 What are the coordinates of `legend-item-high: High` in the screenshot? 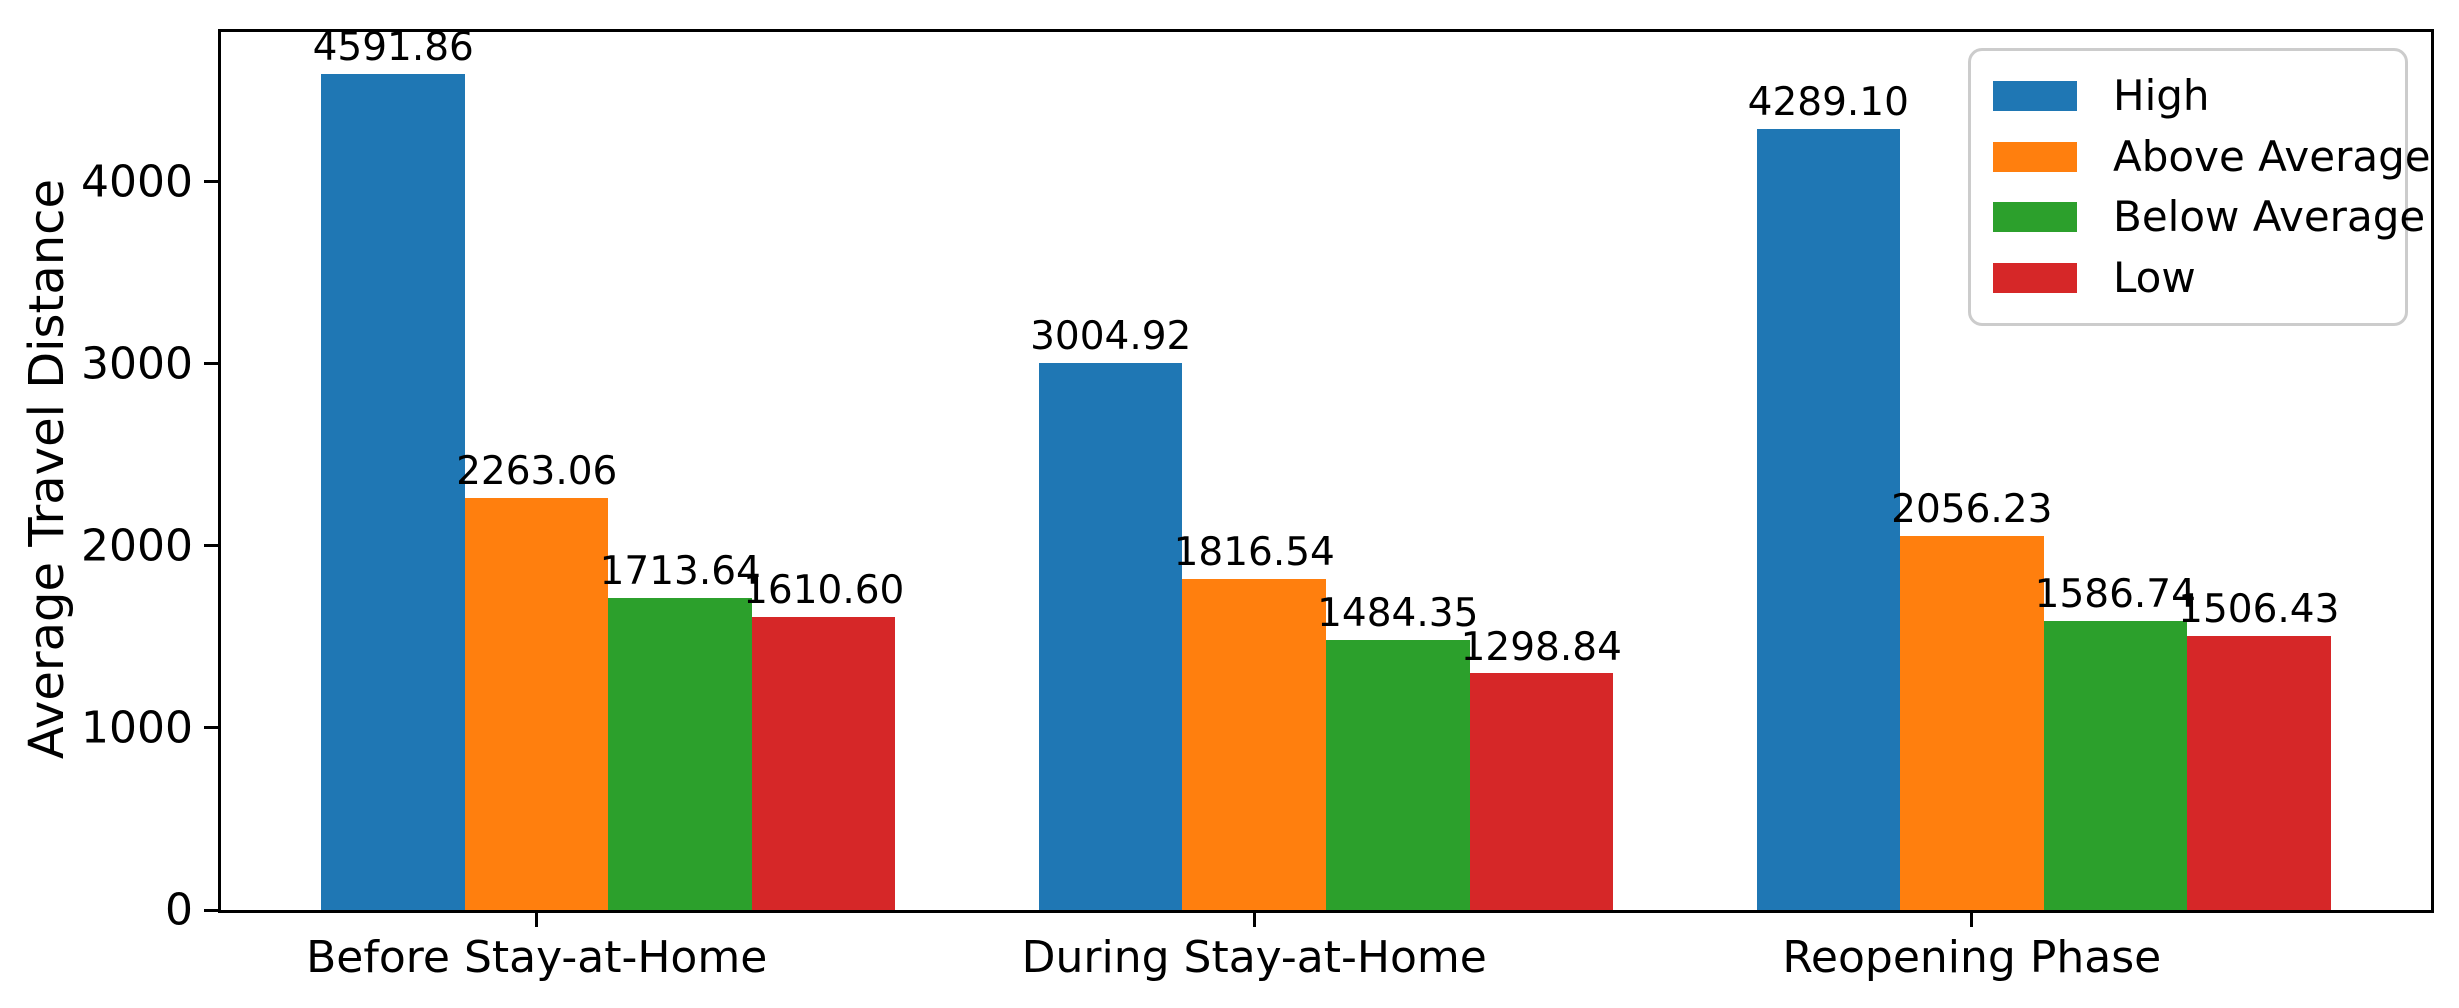 It's located at (2190, 96).